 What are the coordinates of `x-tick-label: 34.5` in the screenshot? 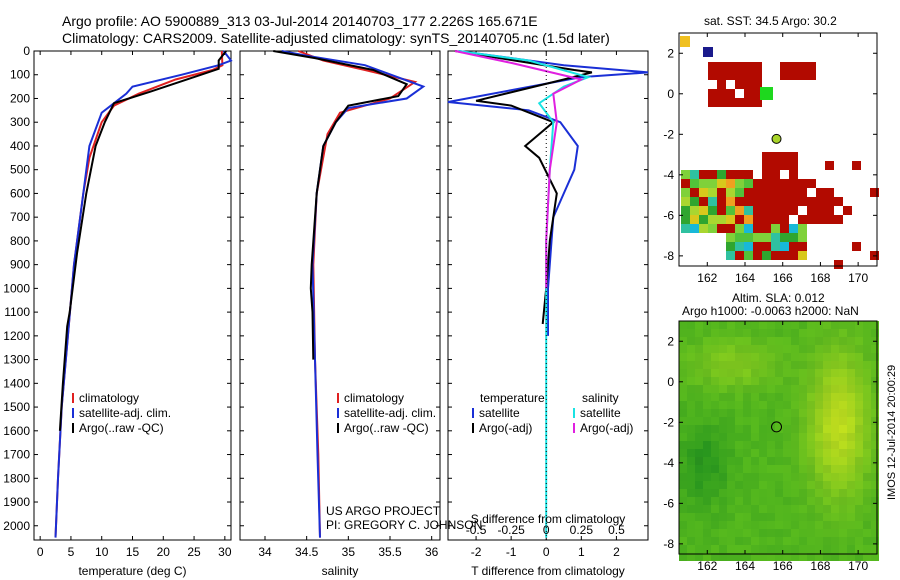 It's located at (307, 552).